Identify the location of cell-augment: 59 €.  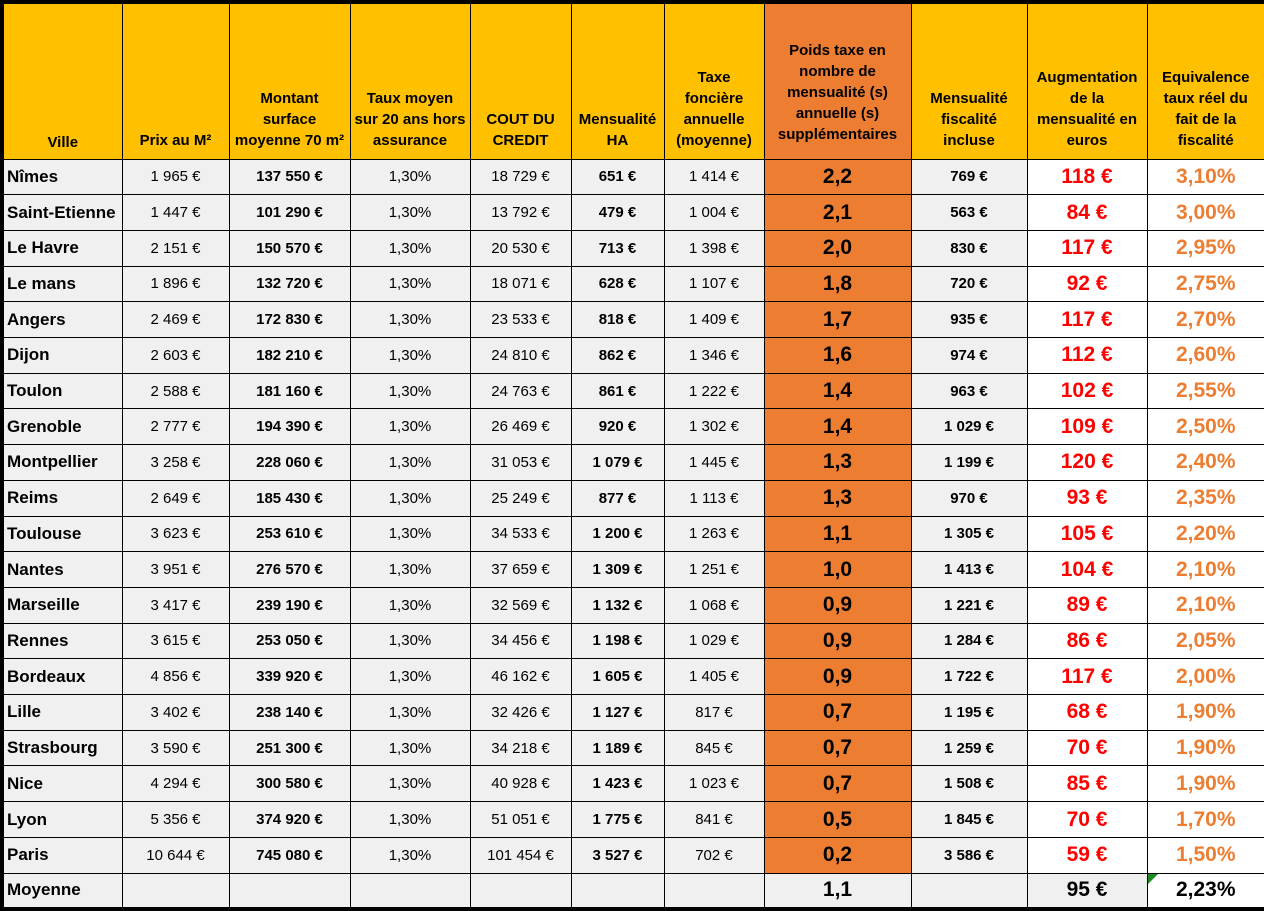
(1087, 855).